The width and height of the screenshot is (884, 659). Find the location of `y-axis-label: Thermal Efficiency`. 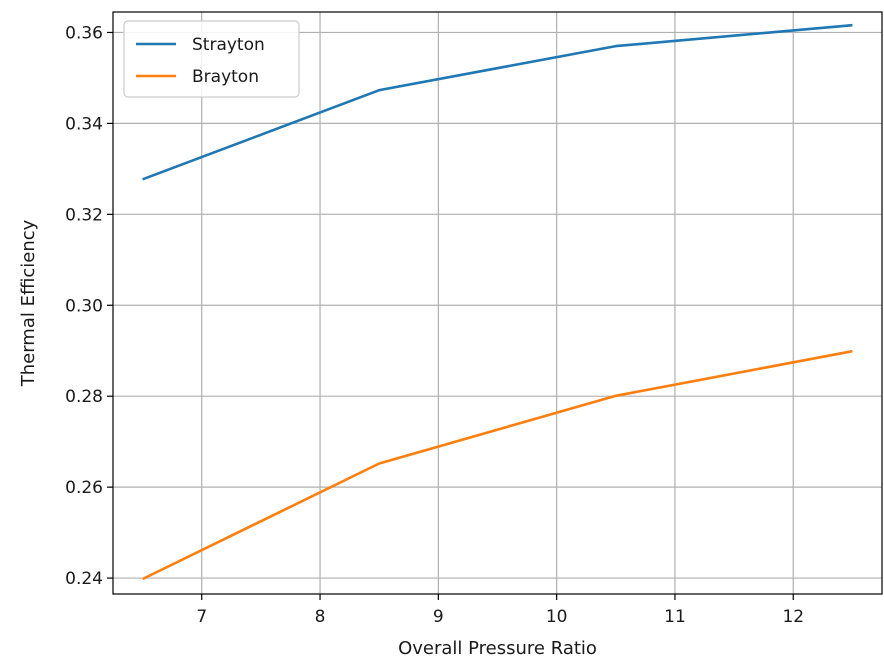

y-axis-label: Thermal Efficiency is located at coordinates (28, 303).